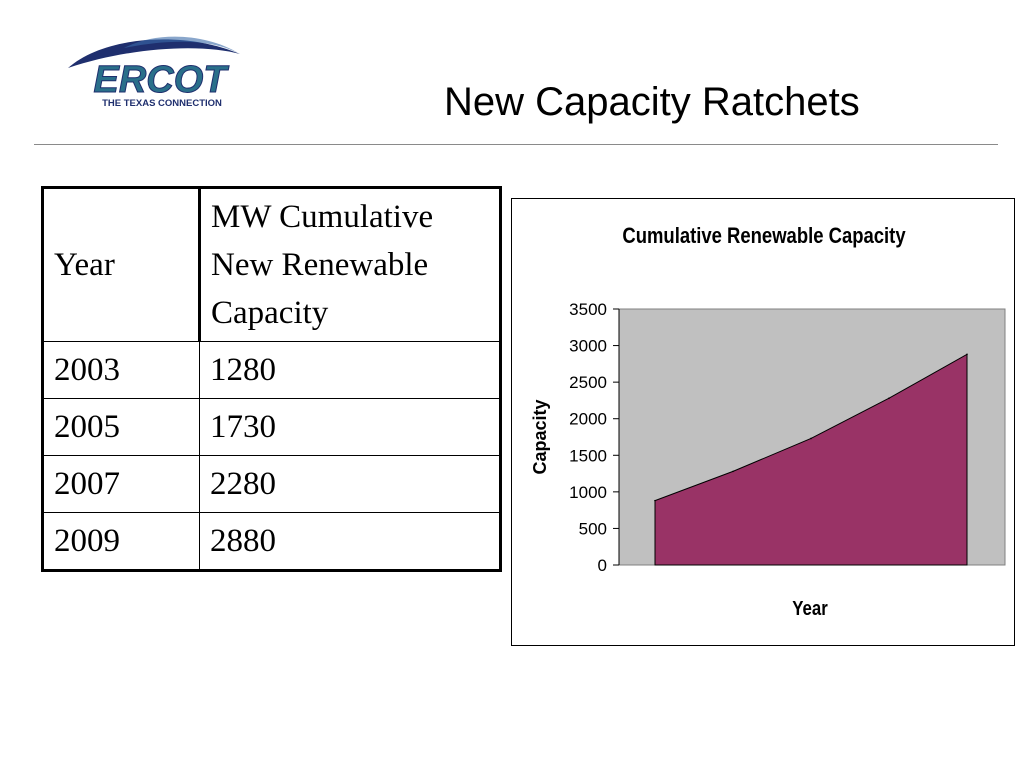 This screenshot has height=768, width=1024. What do you see at coordinates (588, 455) in the screenshot?
I see `y-tick-label: 1500` at bounding box center [588, 455].